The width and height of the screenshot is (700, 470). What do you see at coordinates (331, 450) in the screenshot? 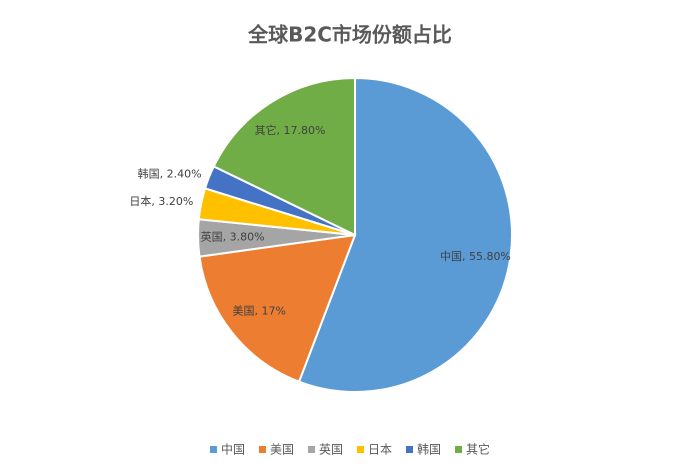
I see `legend-label: 英国` at bounding box center [331, 450].